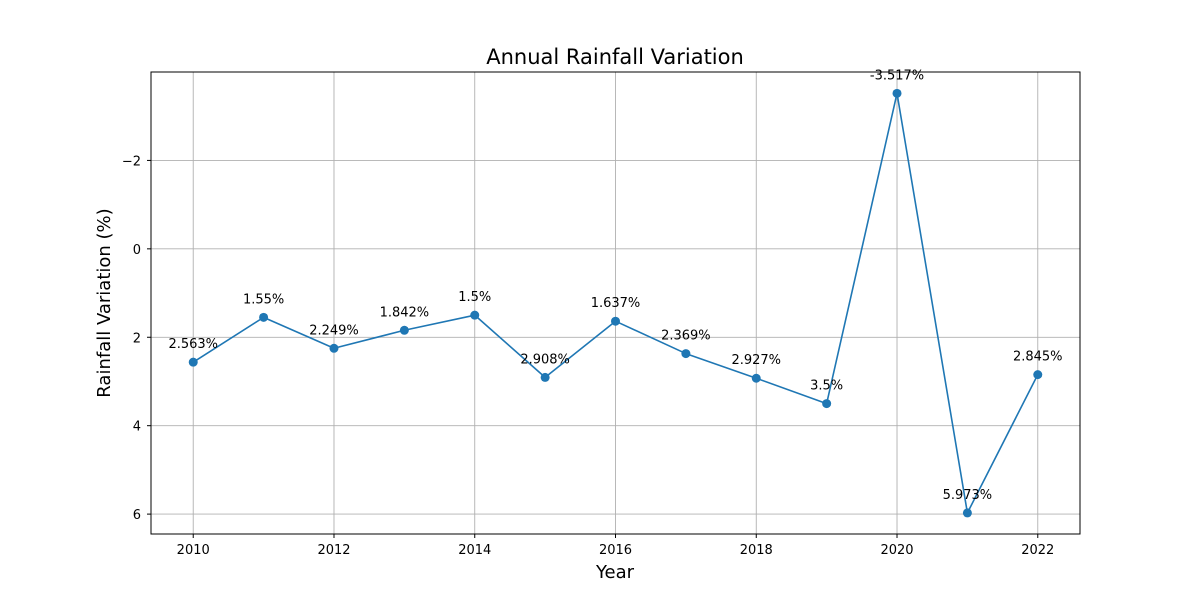 The image size is (1200, 600). What do you see at coordinates (137, 515) in the screenshot?
I see `y-tick-label: 6` at bounding box center [137, 515].